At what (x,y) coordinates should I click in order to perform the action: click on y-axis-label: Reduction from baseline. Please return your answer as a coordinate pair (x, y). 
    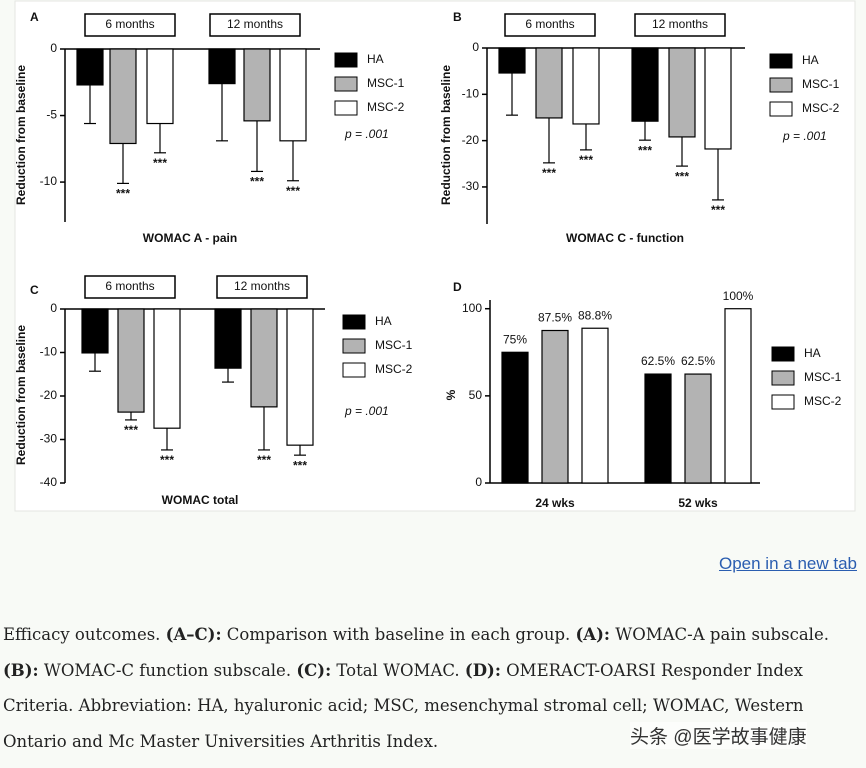
    Looking at the image, I should click on (21, 135).